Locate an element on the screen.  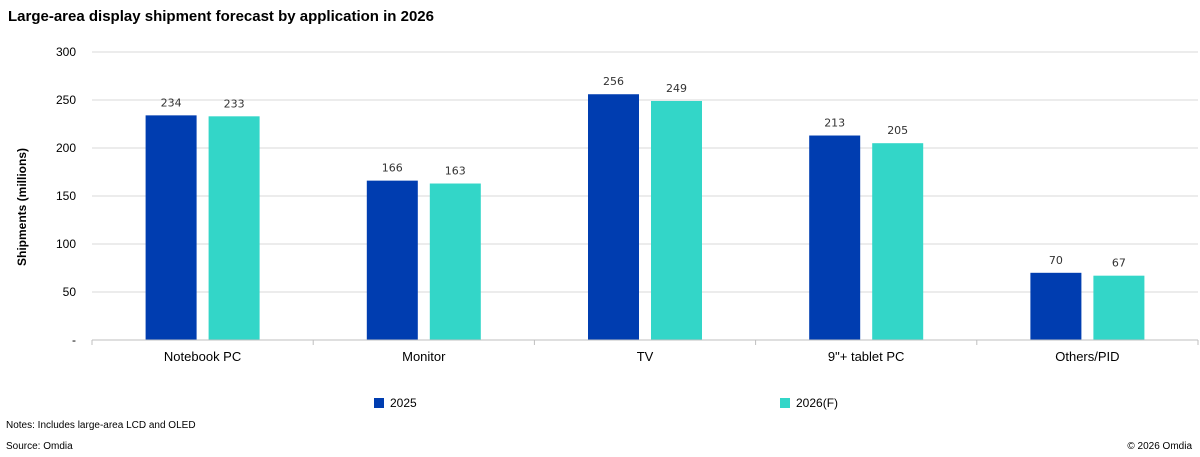
copyright: © 2026 Omdia is located at coordinates (1159, 446).